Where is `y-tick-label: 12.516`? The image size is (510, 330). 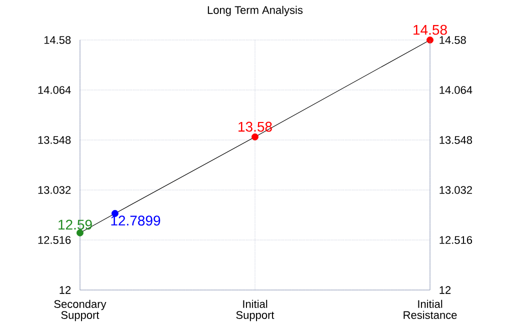
y-tick-label: 12.516 is located at coordinates (54, 240).